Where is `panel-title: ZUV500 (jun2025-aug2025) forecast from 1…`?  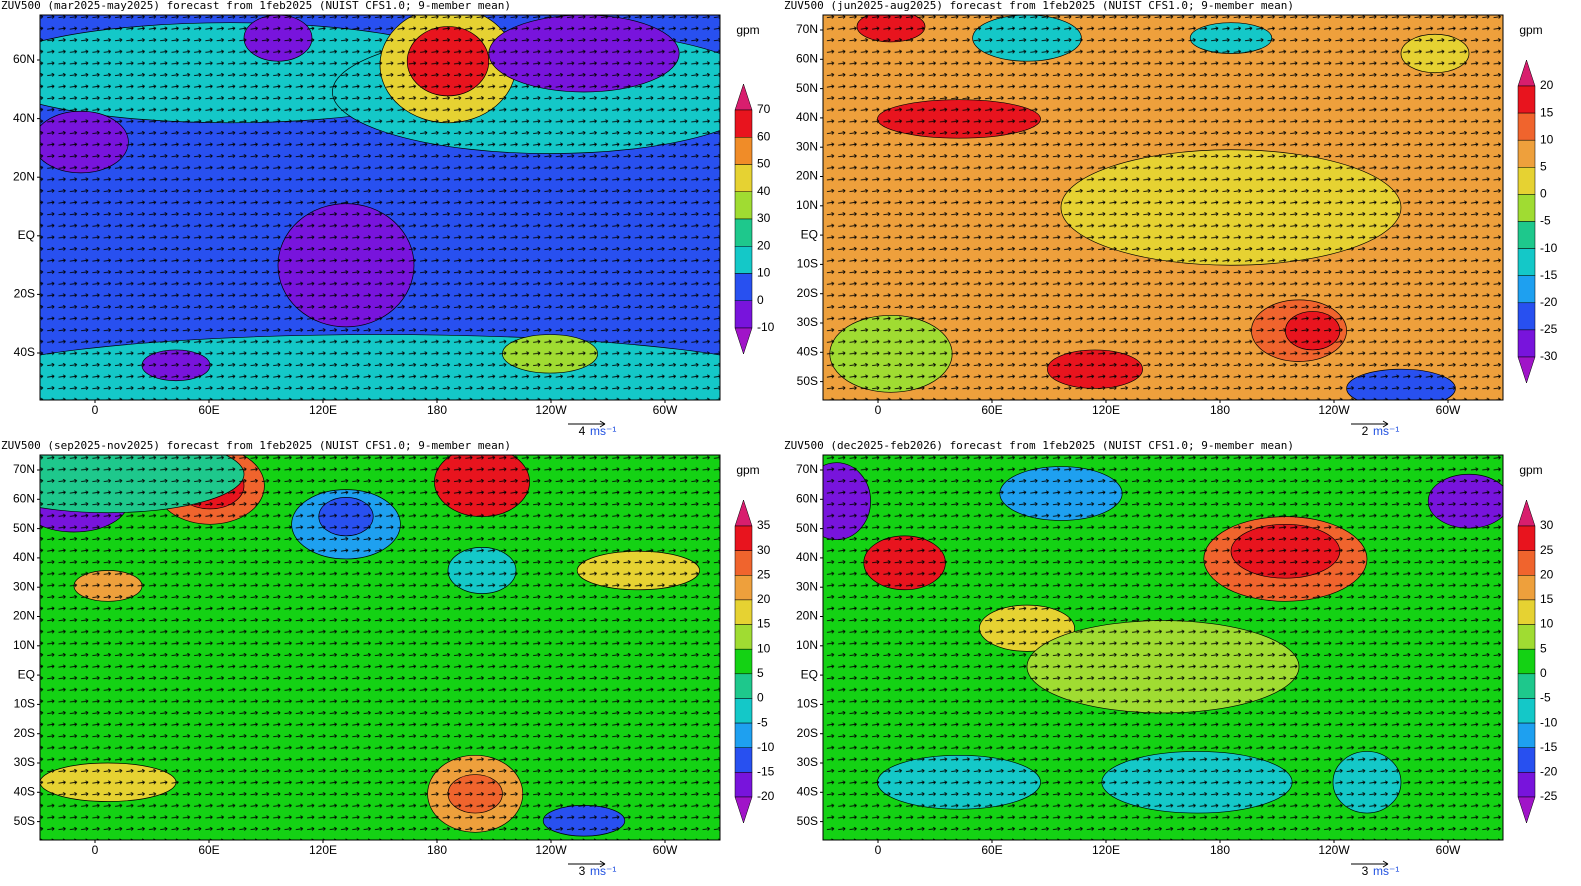
panel-title: ZUV500 (jun2025-aug2025) forecast from 1… is located at coordinates (1039, 6).